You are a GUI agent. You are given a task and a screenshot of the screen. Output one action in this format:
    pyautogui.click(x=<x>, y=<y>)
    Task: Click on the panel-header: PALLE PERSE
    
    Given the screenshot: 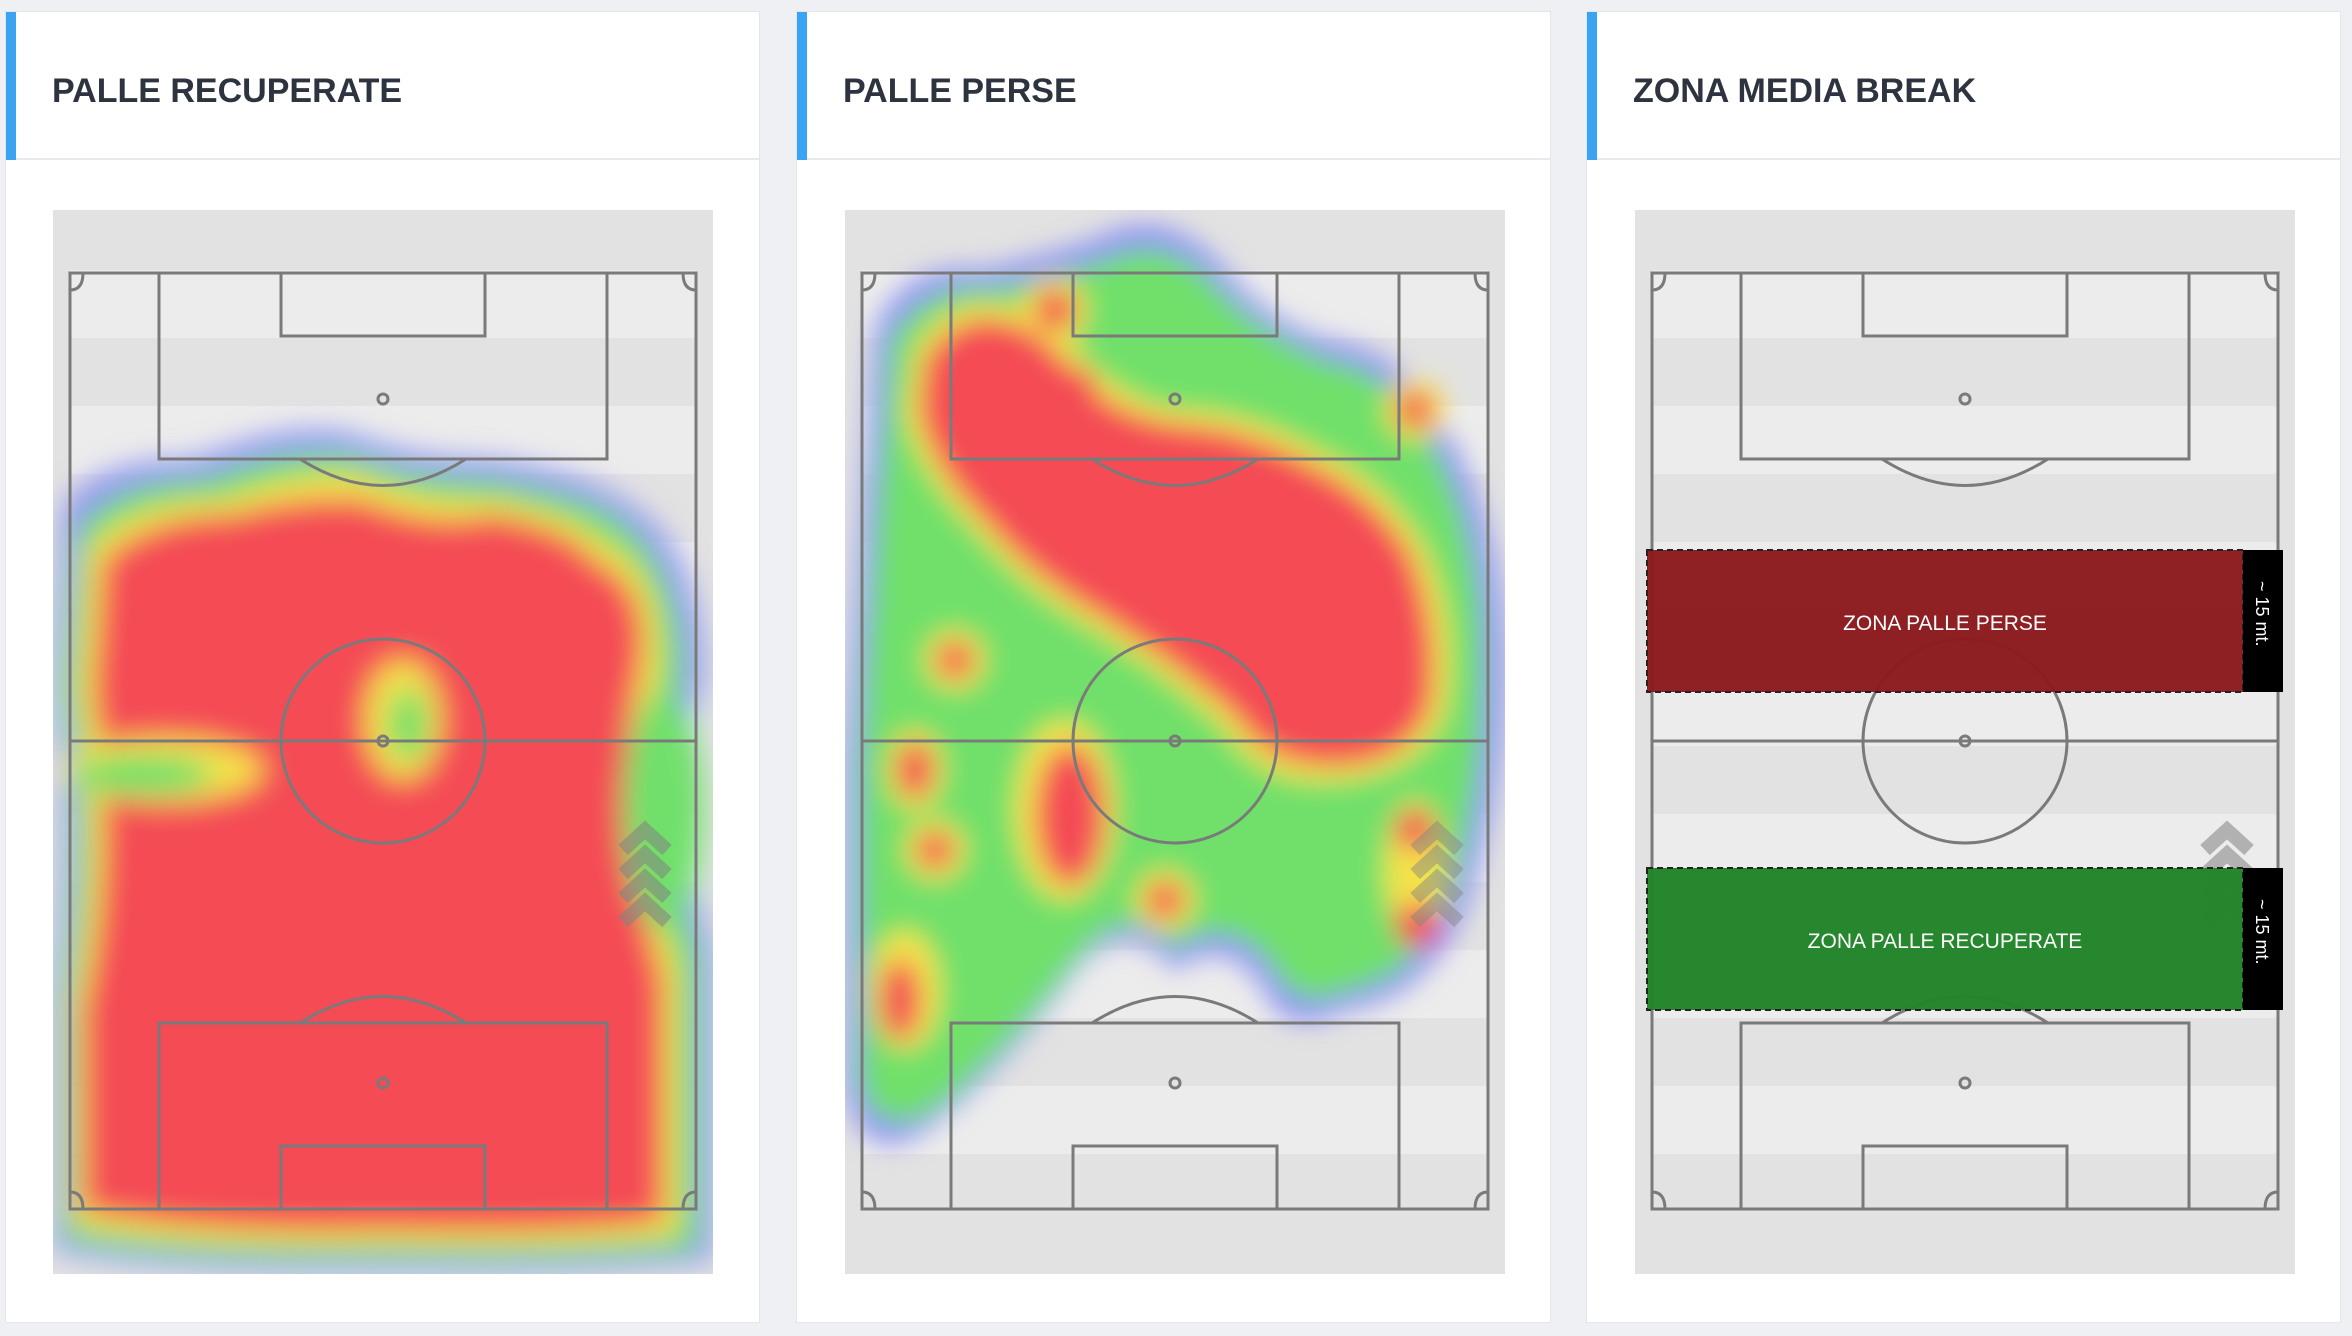 What is the action you would take?
    pyautogui.click(x=1173, y=86)
    